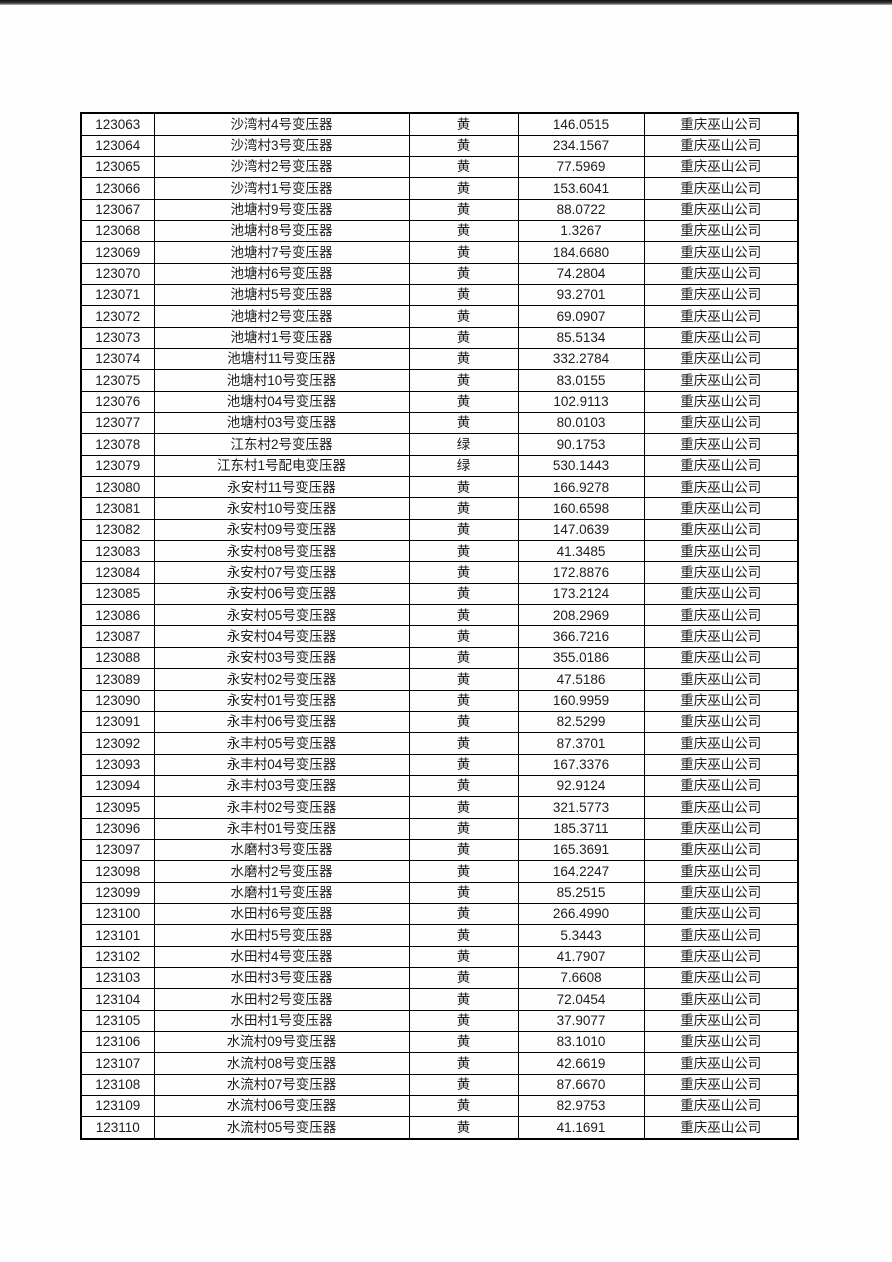  I want to click on transformer-name-cell: 水田村5号变压器, so click(281, 935).